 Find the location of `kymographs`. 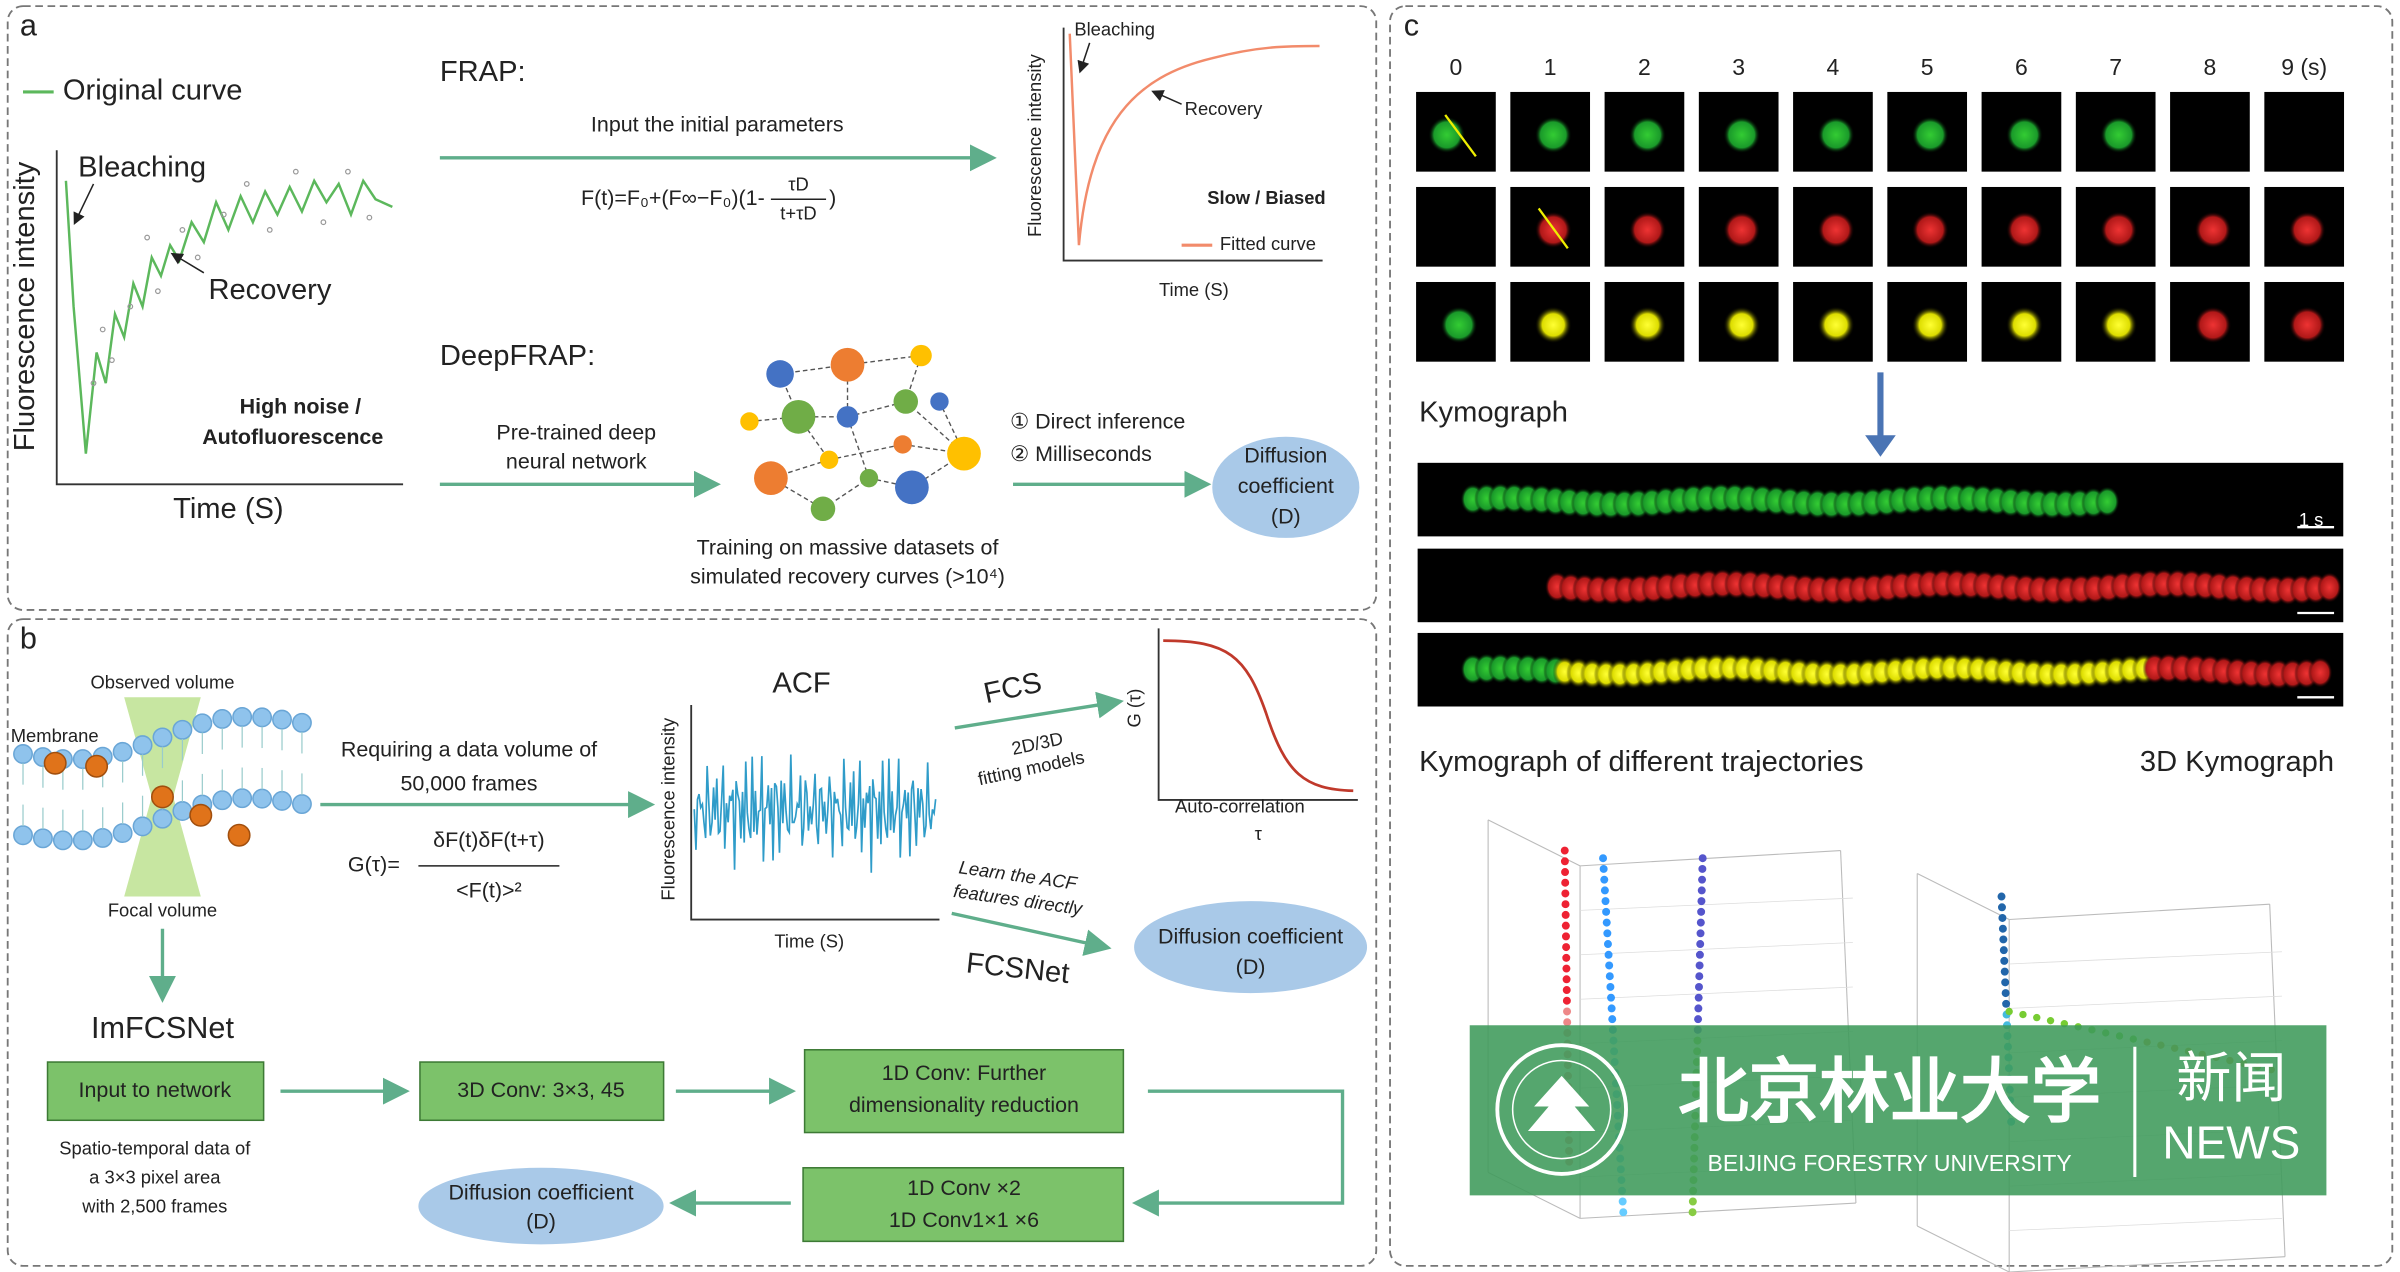

kymographs is located at coordinates (1880, 584).